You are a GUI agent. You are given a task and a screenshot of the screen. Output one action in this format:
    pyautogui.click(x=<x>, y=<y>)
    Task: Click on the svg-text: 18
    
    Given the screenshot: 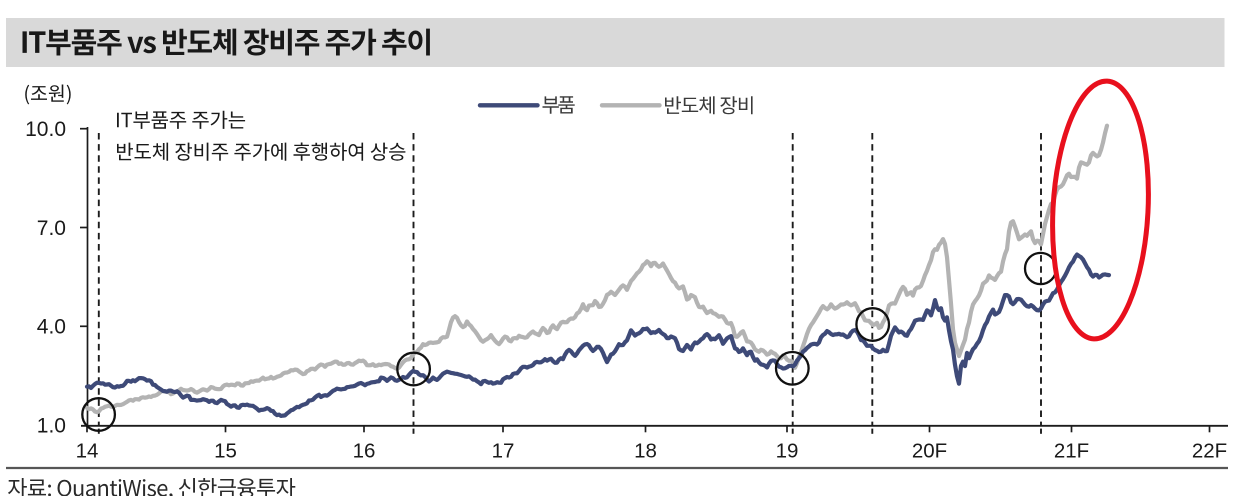 What is the action you would take?
    pyautogui.click(x=645, y=451)
    